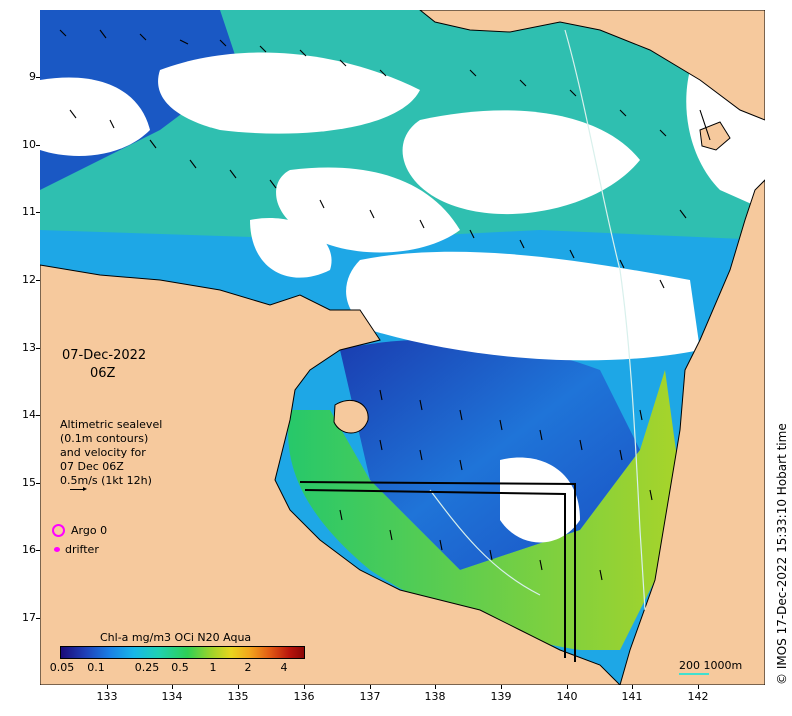 The image size is (792, 716). I want to click on argo-legend: Argo 0, so click(79, 530).